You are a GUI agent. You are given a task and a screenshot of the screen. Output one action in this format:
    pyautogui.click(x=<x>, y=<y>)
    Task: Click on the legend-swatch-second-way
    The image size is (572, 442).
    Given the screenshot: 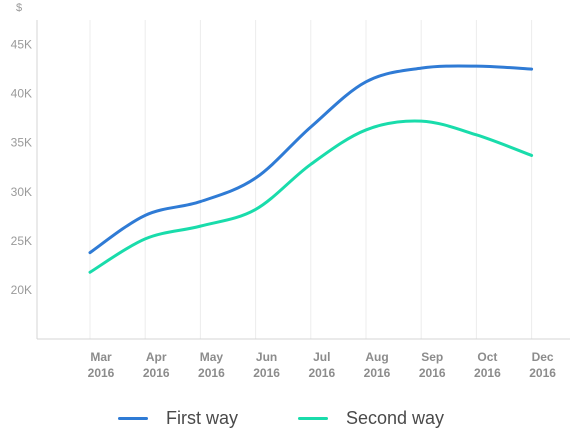 What is the action you would take?
    pyautogui.click(x=313, y=418)
    